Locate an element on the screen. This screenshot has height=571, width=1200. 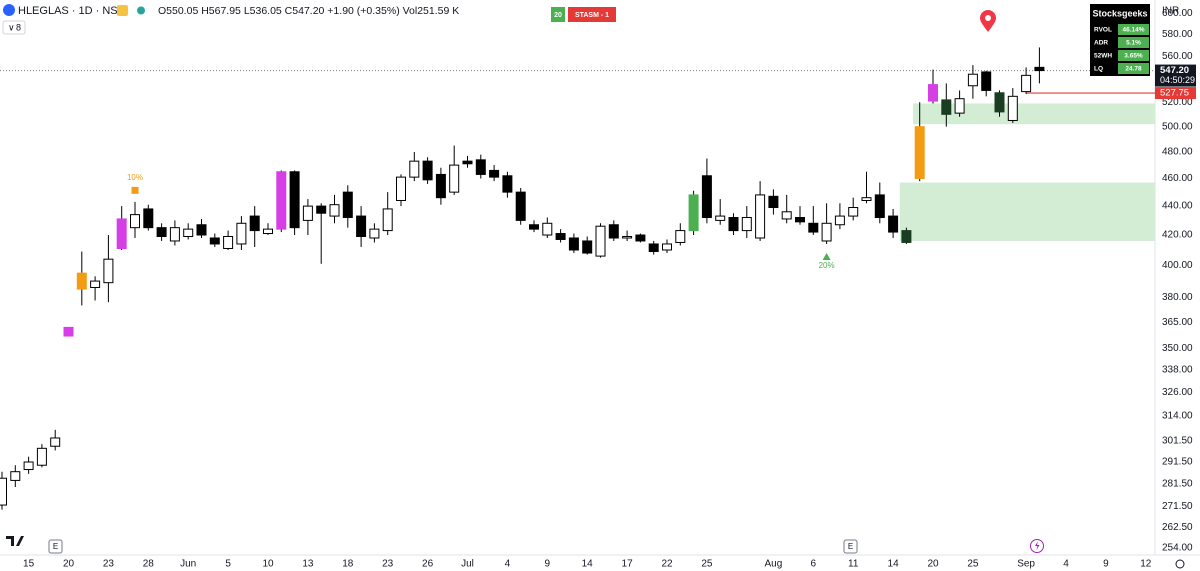
last-price-label: 547.20 is located at coordinates (1174, 70).